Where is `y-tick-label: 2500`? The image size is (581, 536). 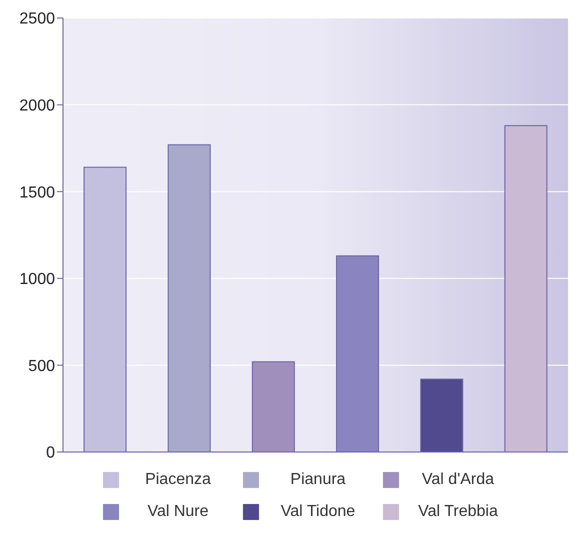 y-tick-label: 2500 is located at coordinates (37, 19).